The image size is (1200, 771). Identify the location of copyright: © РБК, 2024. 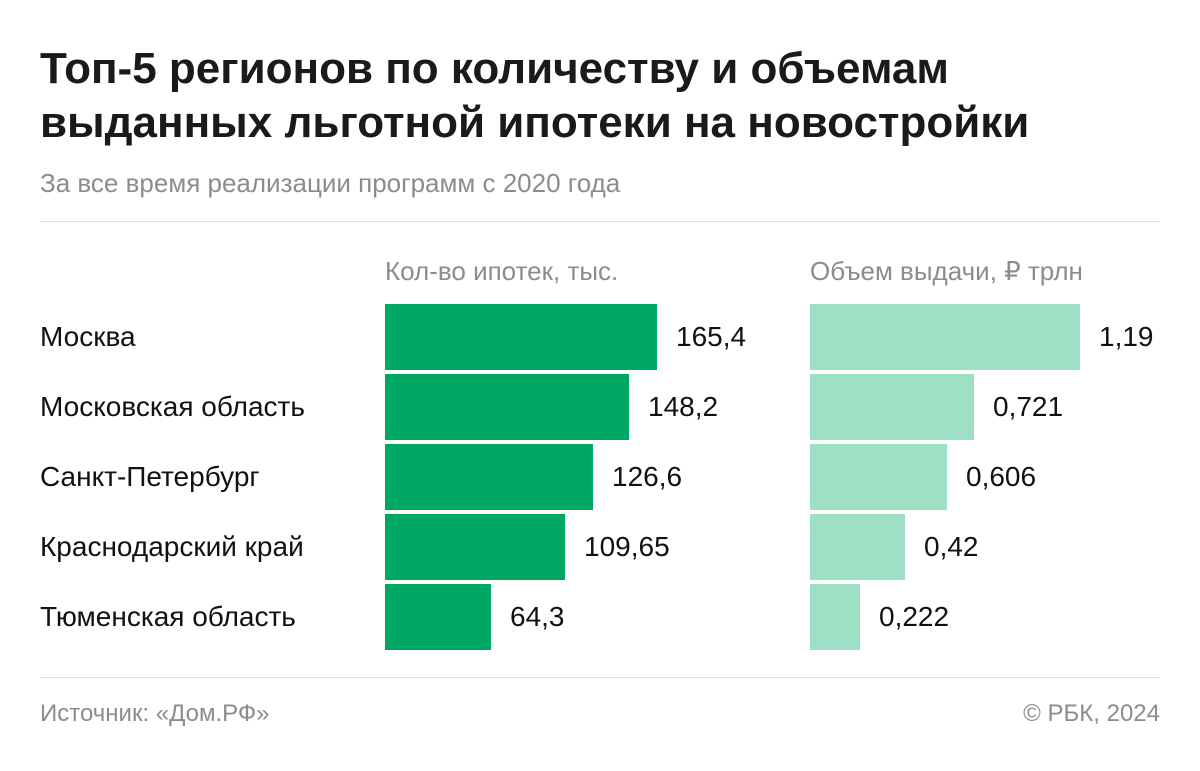
(1091, 713).